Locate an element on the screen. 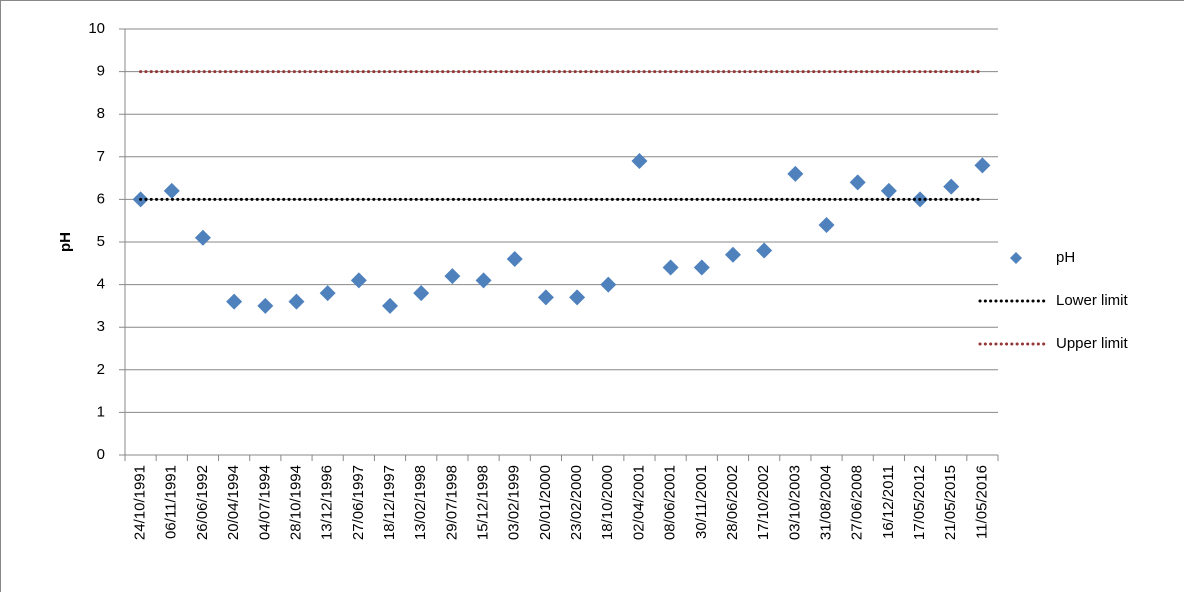 This screenshot has height=592, width=1184. y-tick-label: 5 is located at coordinates (101, 241).